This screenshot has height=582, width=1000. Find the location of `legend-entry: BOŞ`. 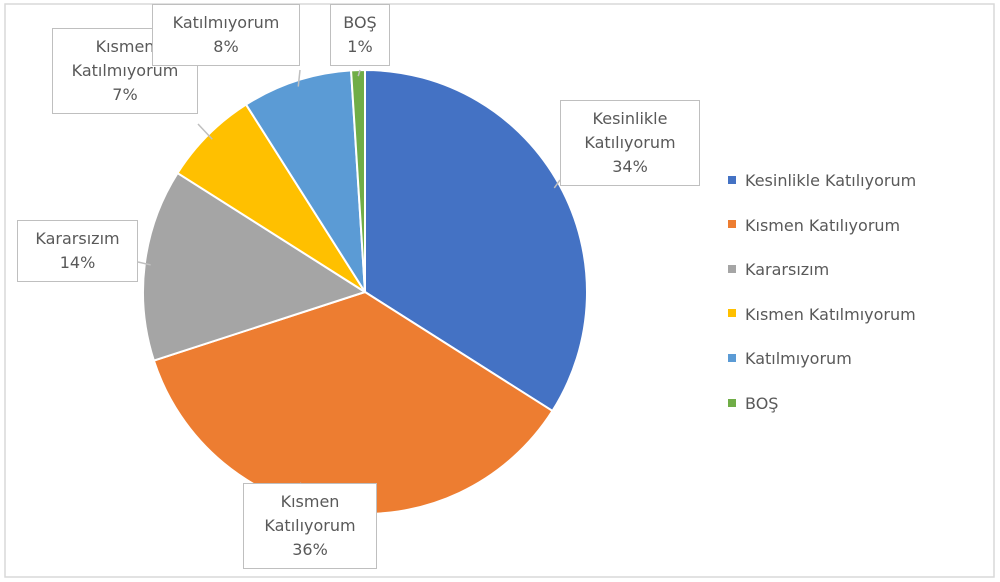

legend-entry: BOŞ is located at coordinates (753, 404).